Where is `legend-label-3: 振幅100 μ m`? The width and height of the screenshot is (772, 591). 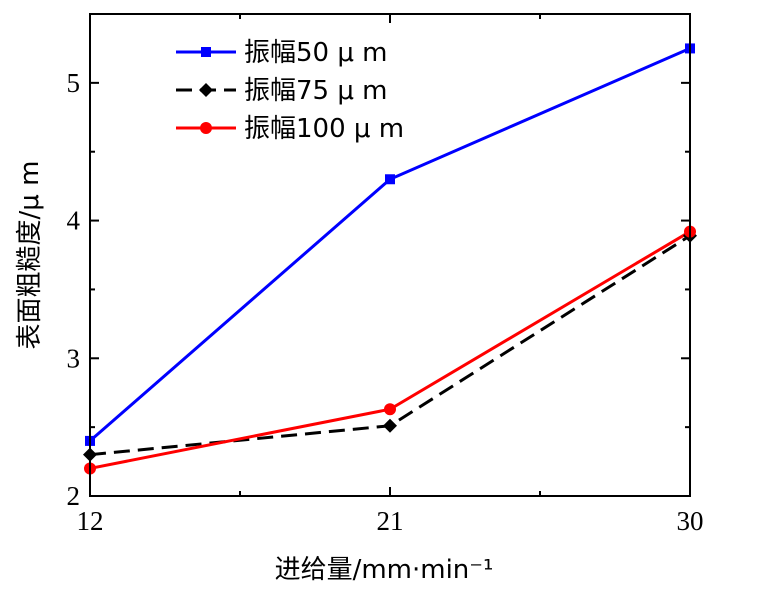 legend-label-3: 振幅100 μ m is located at coordinates (324, 129).